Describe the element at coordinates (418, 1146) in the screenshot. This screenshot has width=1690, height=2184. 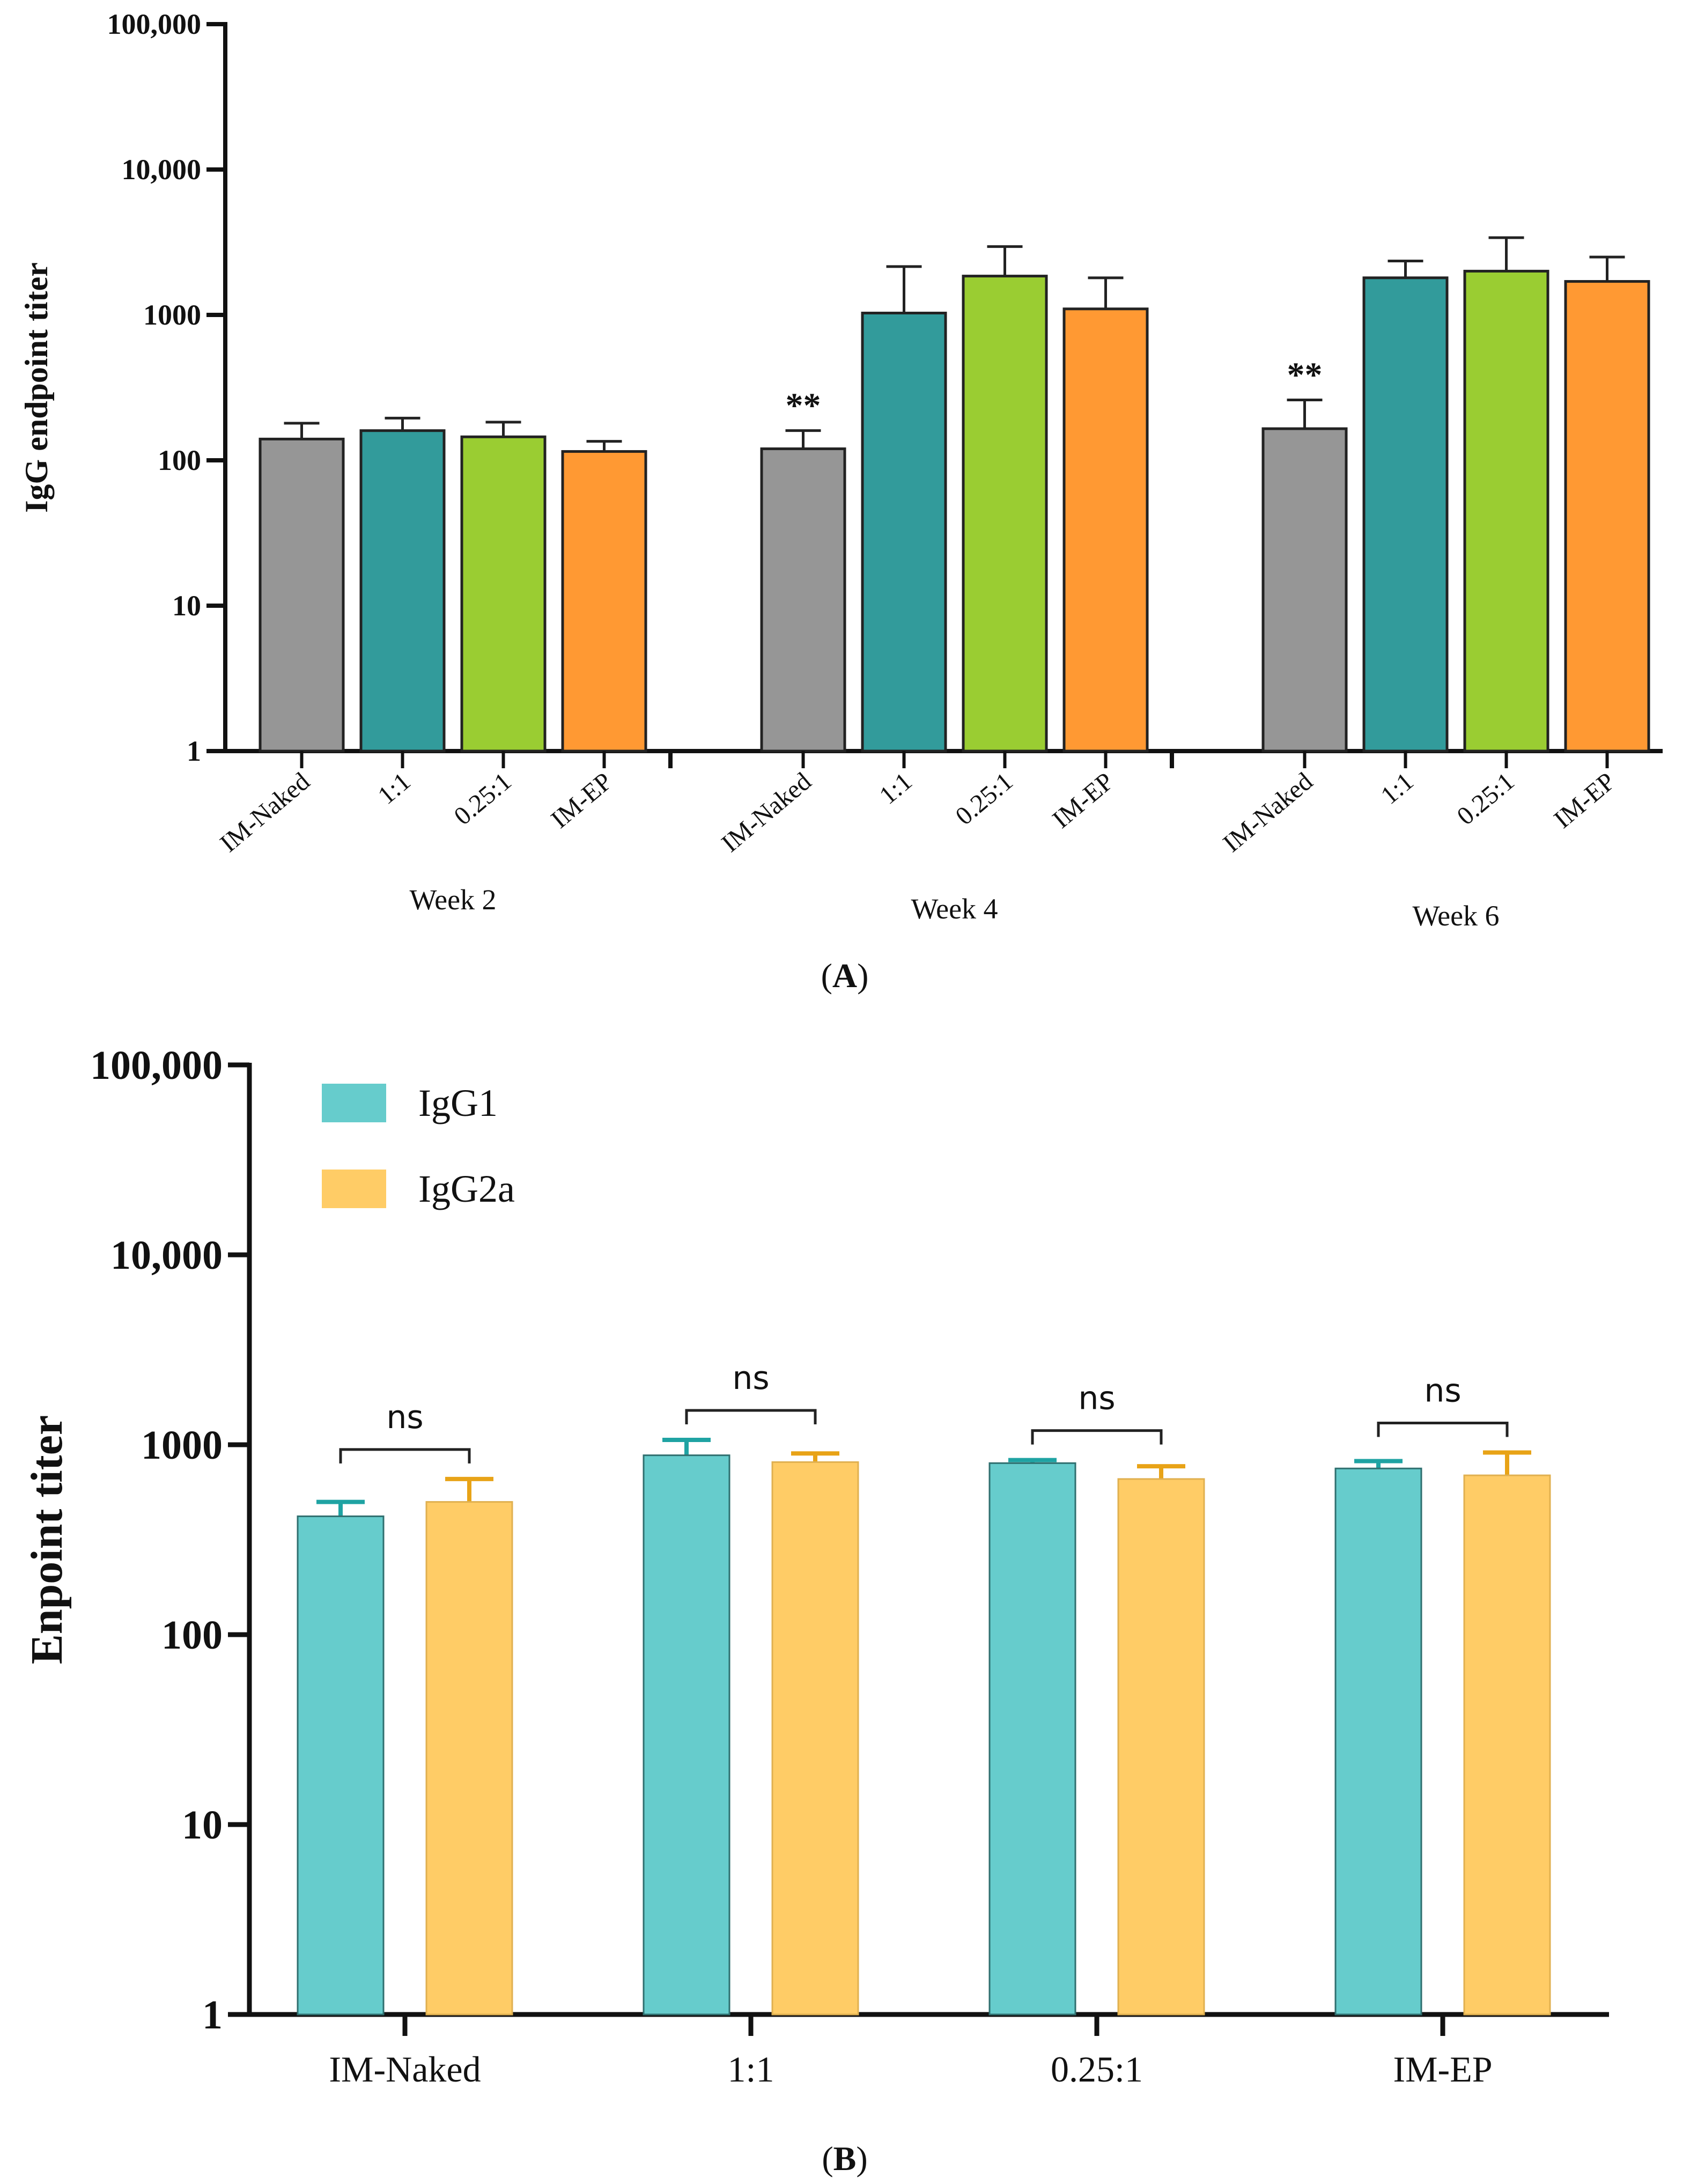
I see `panel-b-legend: IgG1 IgG2a` at that location.